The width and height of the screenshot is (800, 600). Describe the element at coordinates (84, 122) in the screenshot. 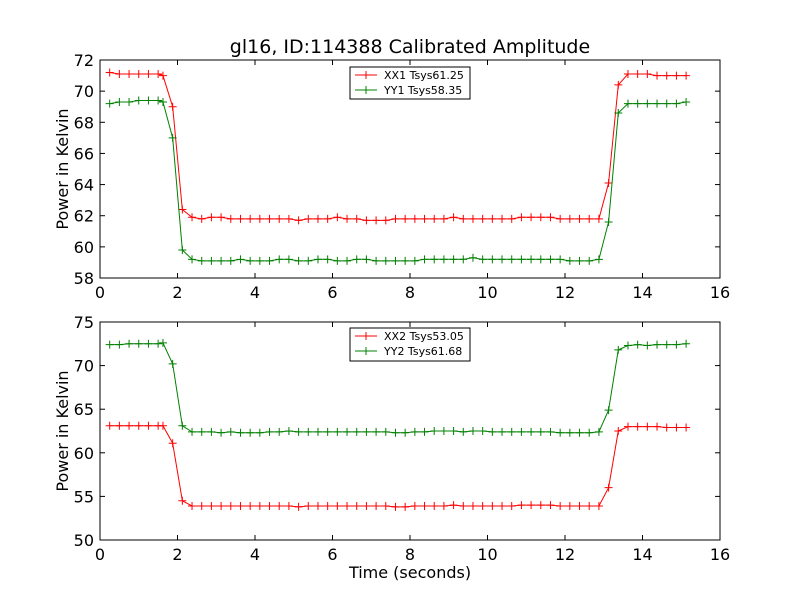

I see `y-tick-label: 68` at that location.